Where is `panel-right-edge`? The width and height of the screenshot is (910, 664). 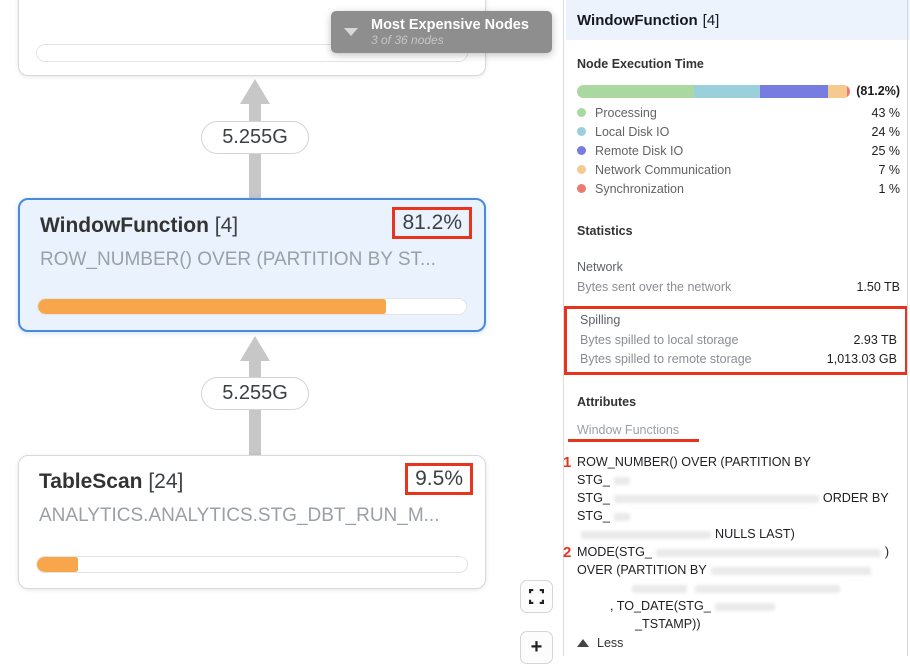 panel-right-edge is located at coordinates (907, 328).